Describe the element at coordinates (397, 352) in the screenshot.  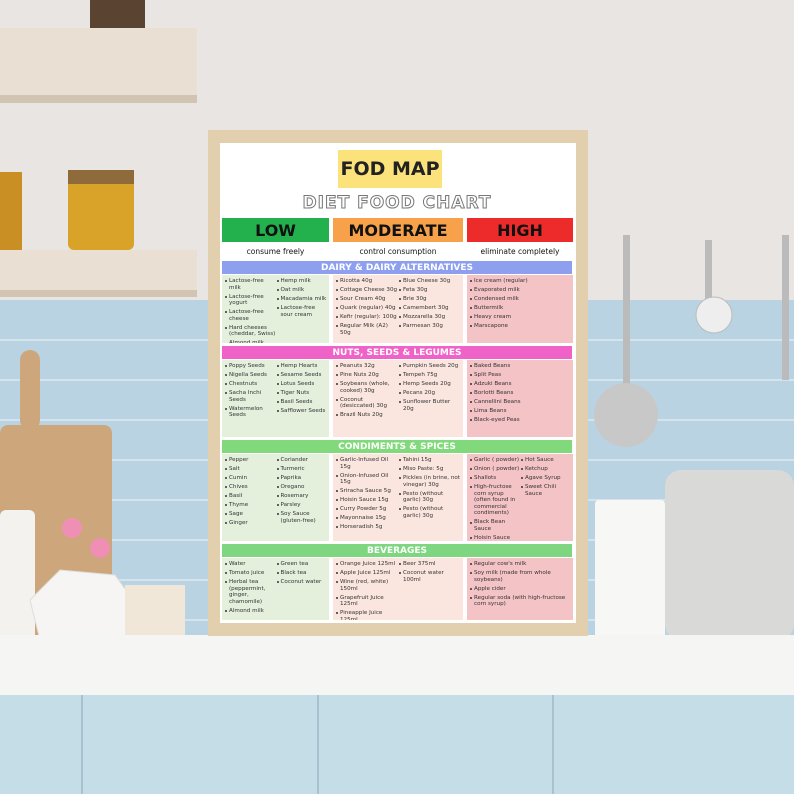
I see `section-header: NUTS, SEEDS & LEGUMES` at that location.